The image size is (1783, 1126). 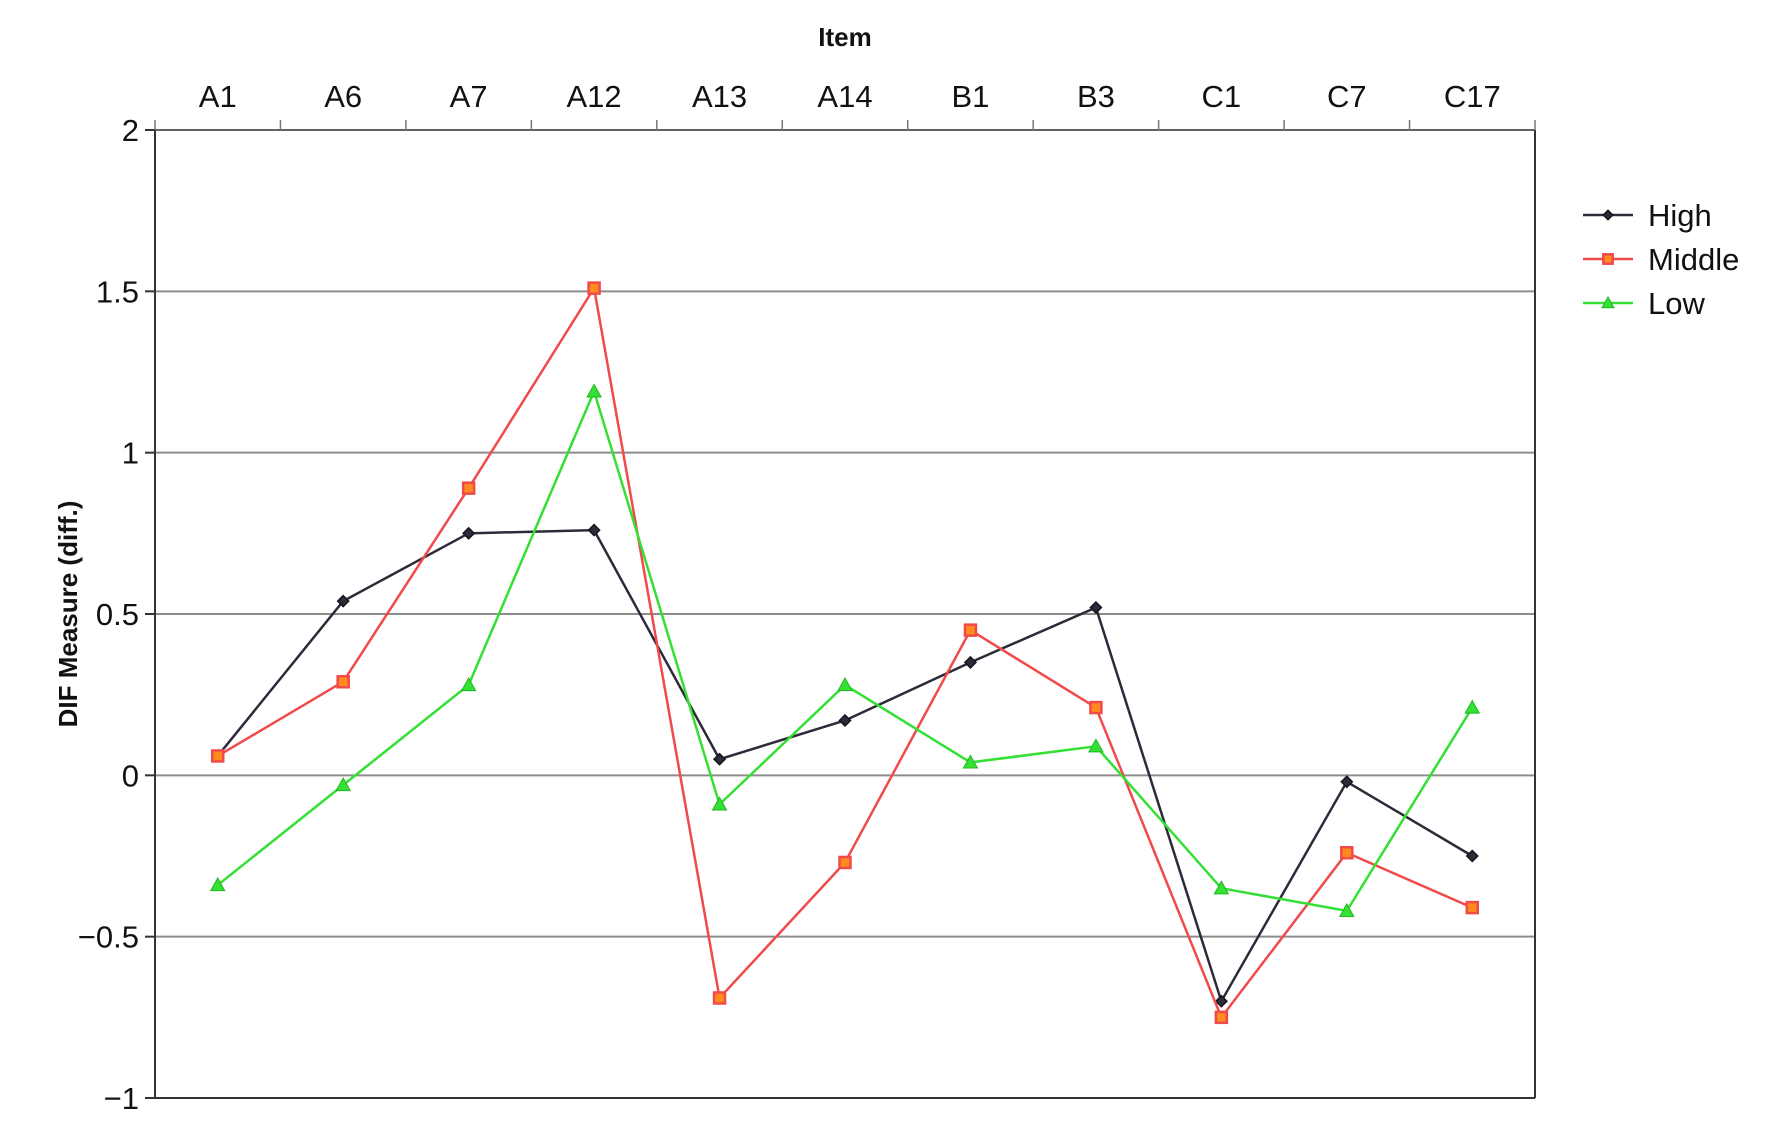 What do you see at coordinates (1693, 259) in the screenshot?
I see `legend-label-middle: Middle` at bounding box center [1693, 259].